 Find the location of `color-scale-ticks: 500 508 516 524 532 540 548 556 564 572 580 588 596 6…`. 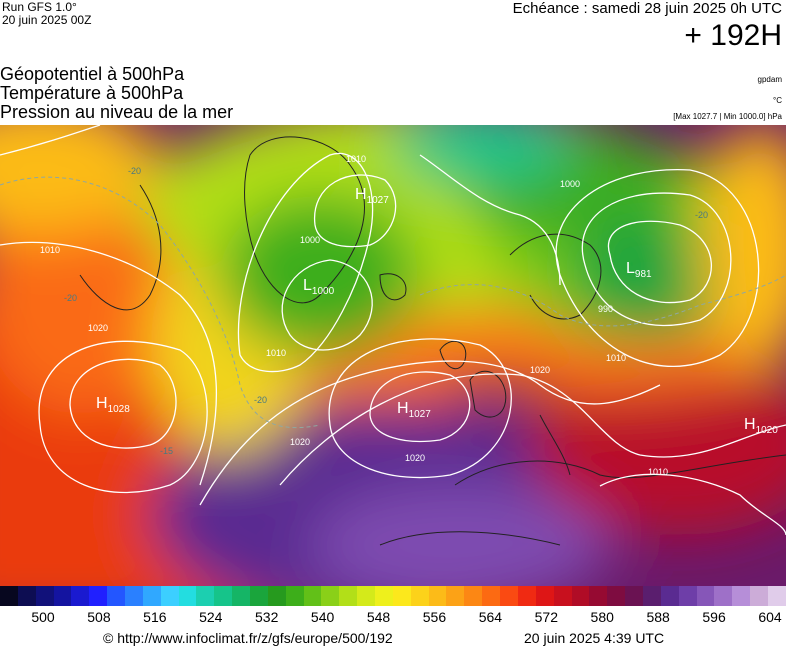

color-scale-ticks: 500 508 516 524 532 540 548 556 564 572 580 588 596 6… is located at coordinates (393, 618).